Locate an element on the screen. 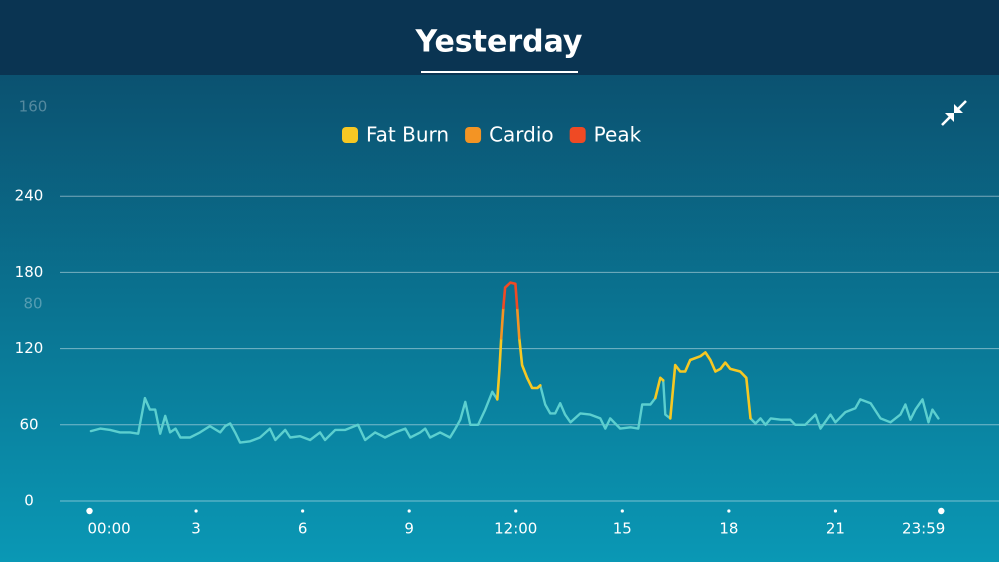  y-tick-label: 120 is located at coordinates (29, 348).